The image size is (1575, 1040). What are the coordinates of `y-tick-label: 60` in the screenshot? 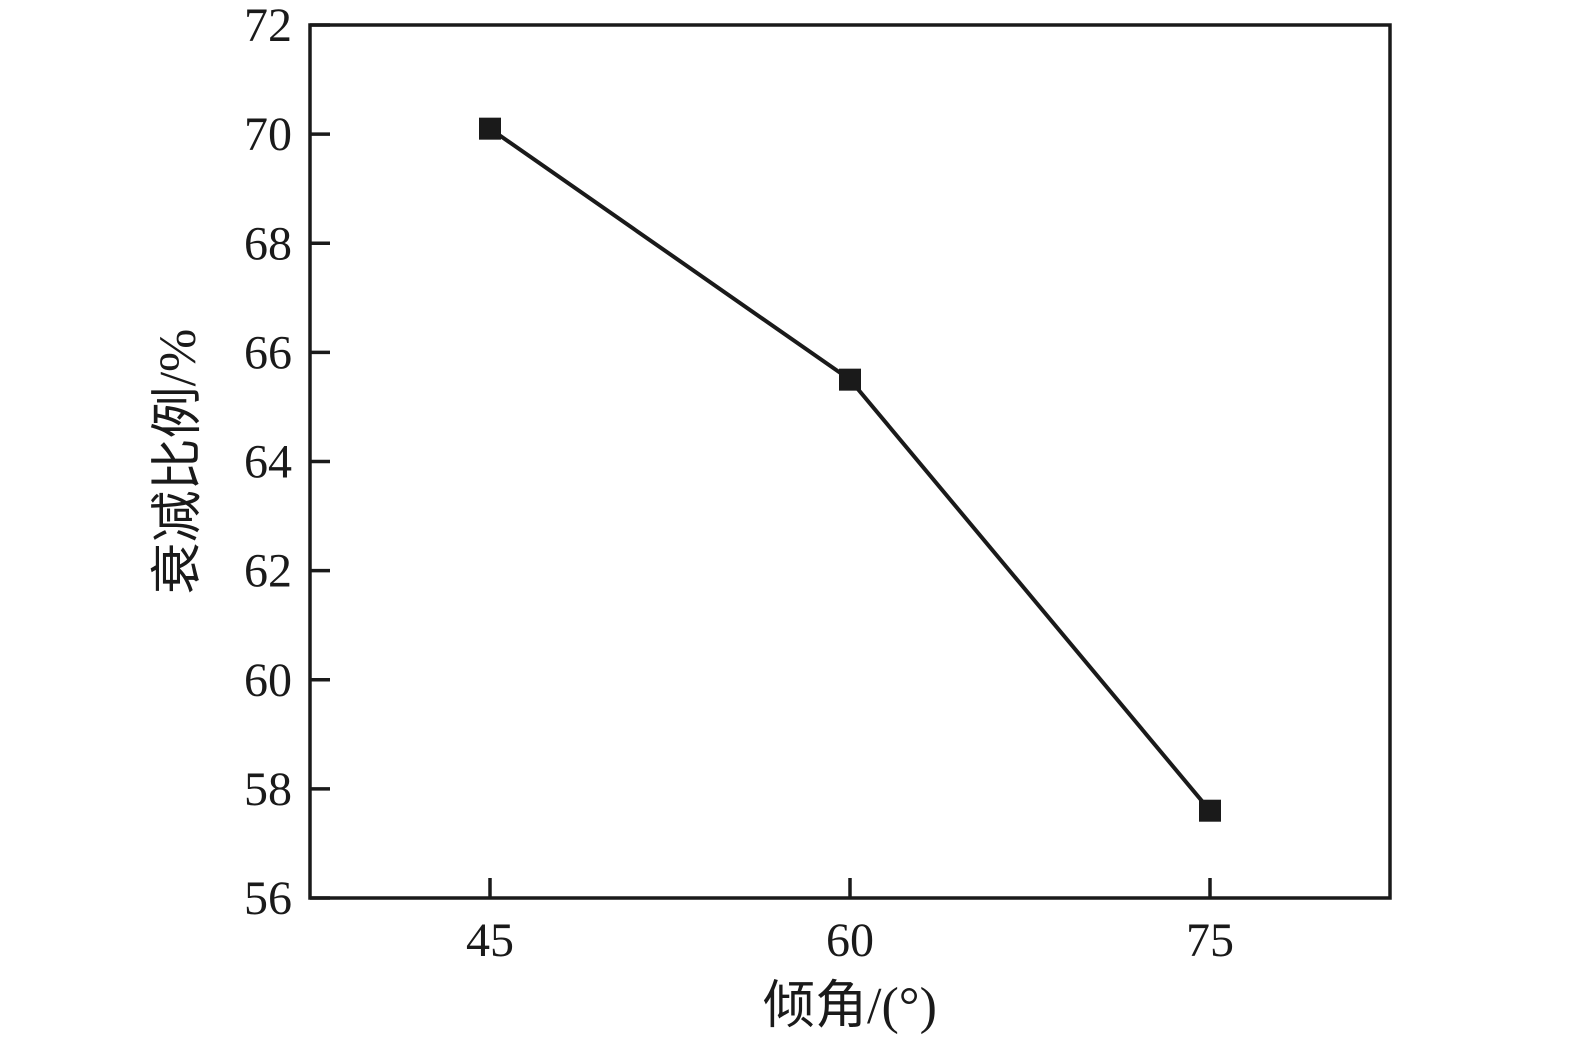 It's located at (268, 680).